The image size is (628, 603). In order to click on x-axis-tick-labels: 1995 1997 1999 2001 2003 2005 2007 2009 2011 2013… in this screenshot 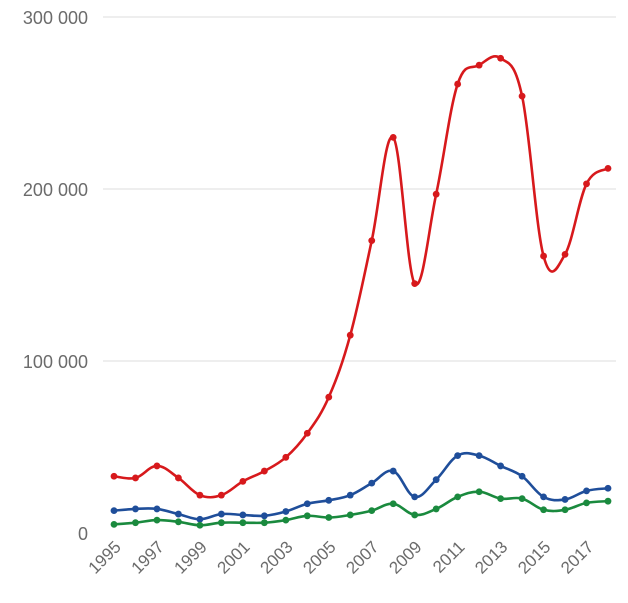, I will do `click(341, 557)`.